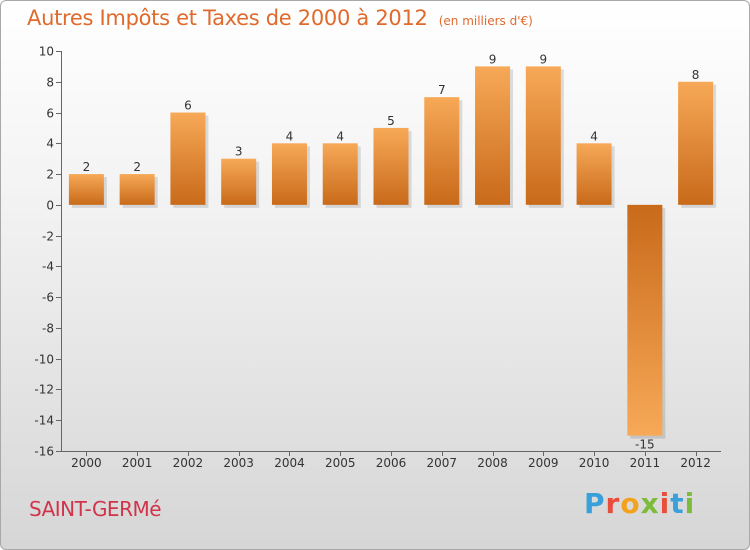 This screenshot has width=750, height=550. What do you see at coordinates (188, 463) in the screenshot?
I see `x-tick-label: 2002` at bounding box center [188, 463].